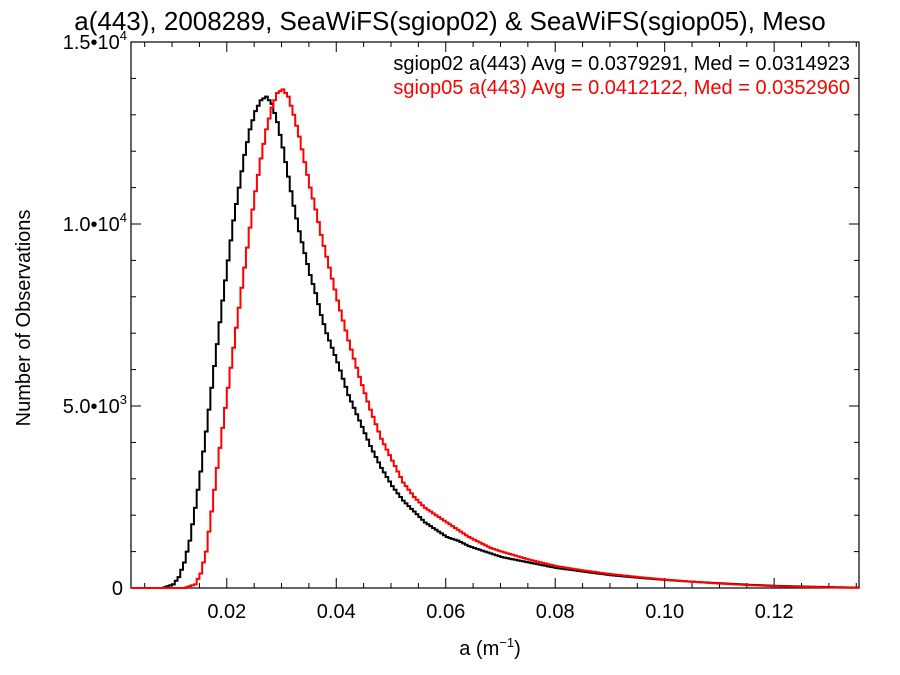 This screenshot has width=900, height=675. Describe the element at coordinates (445, 612) in the screenshot. I see `x-tick-label: 0.06` at that location.